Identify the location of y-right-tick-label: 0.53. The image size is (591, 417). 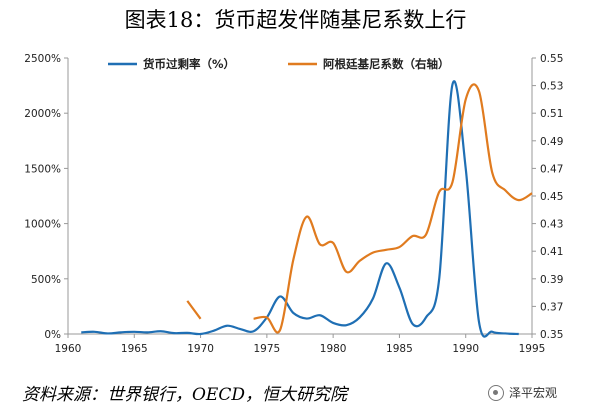
(551, 87).